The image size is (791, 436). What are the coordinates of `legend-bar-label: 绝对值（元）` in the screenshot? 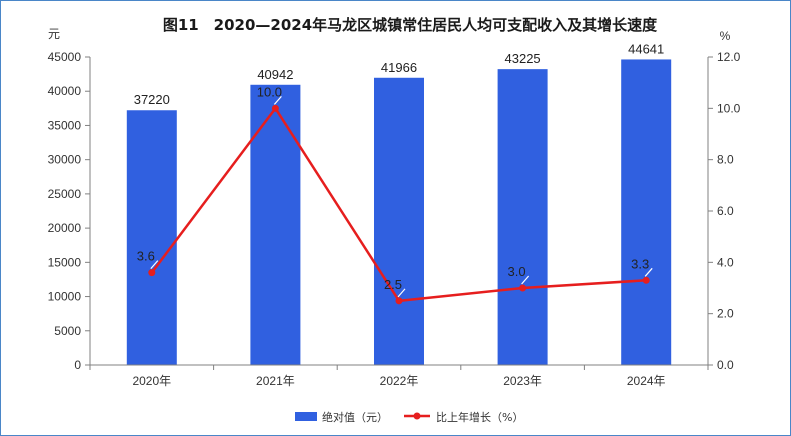 It's located at (355, 417).